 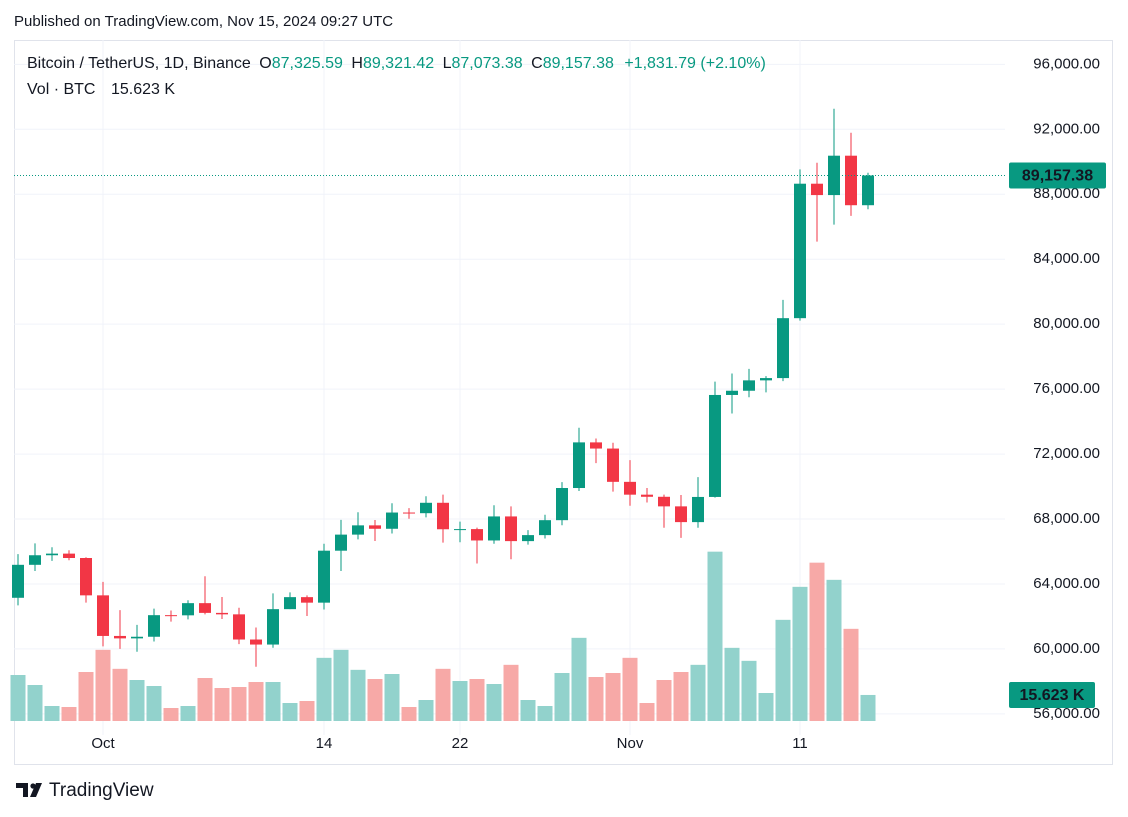 I want to click on legend-open-label: O, so click(x=265, y=63).